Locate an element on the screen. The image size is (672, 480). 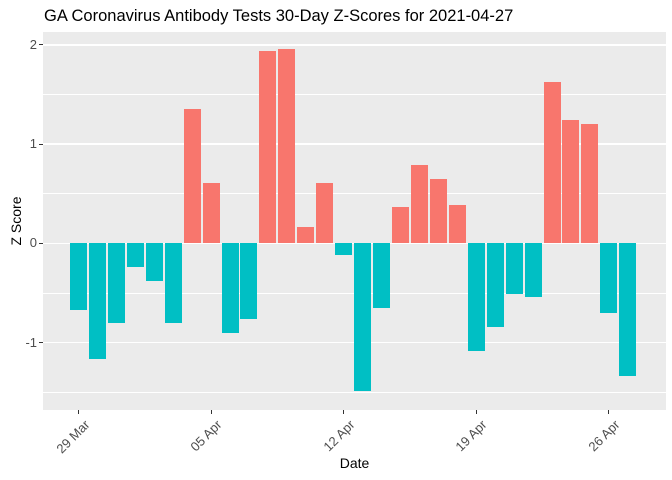
y-tick-label: 1 is located at coordinates (33, 144).